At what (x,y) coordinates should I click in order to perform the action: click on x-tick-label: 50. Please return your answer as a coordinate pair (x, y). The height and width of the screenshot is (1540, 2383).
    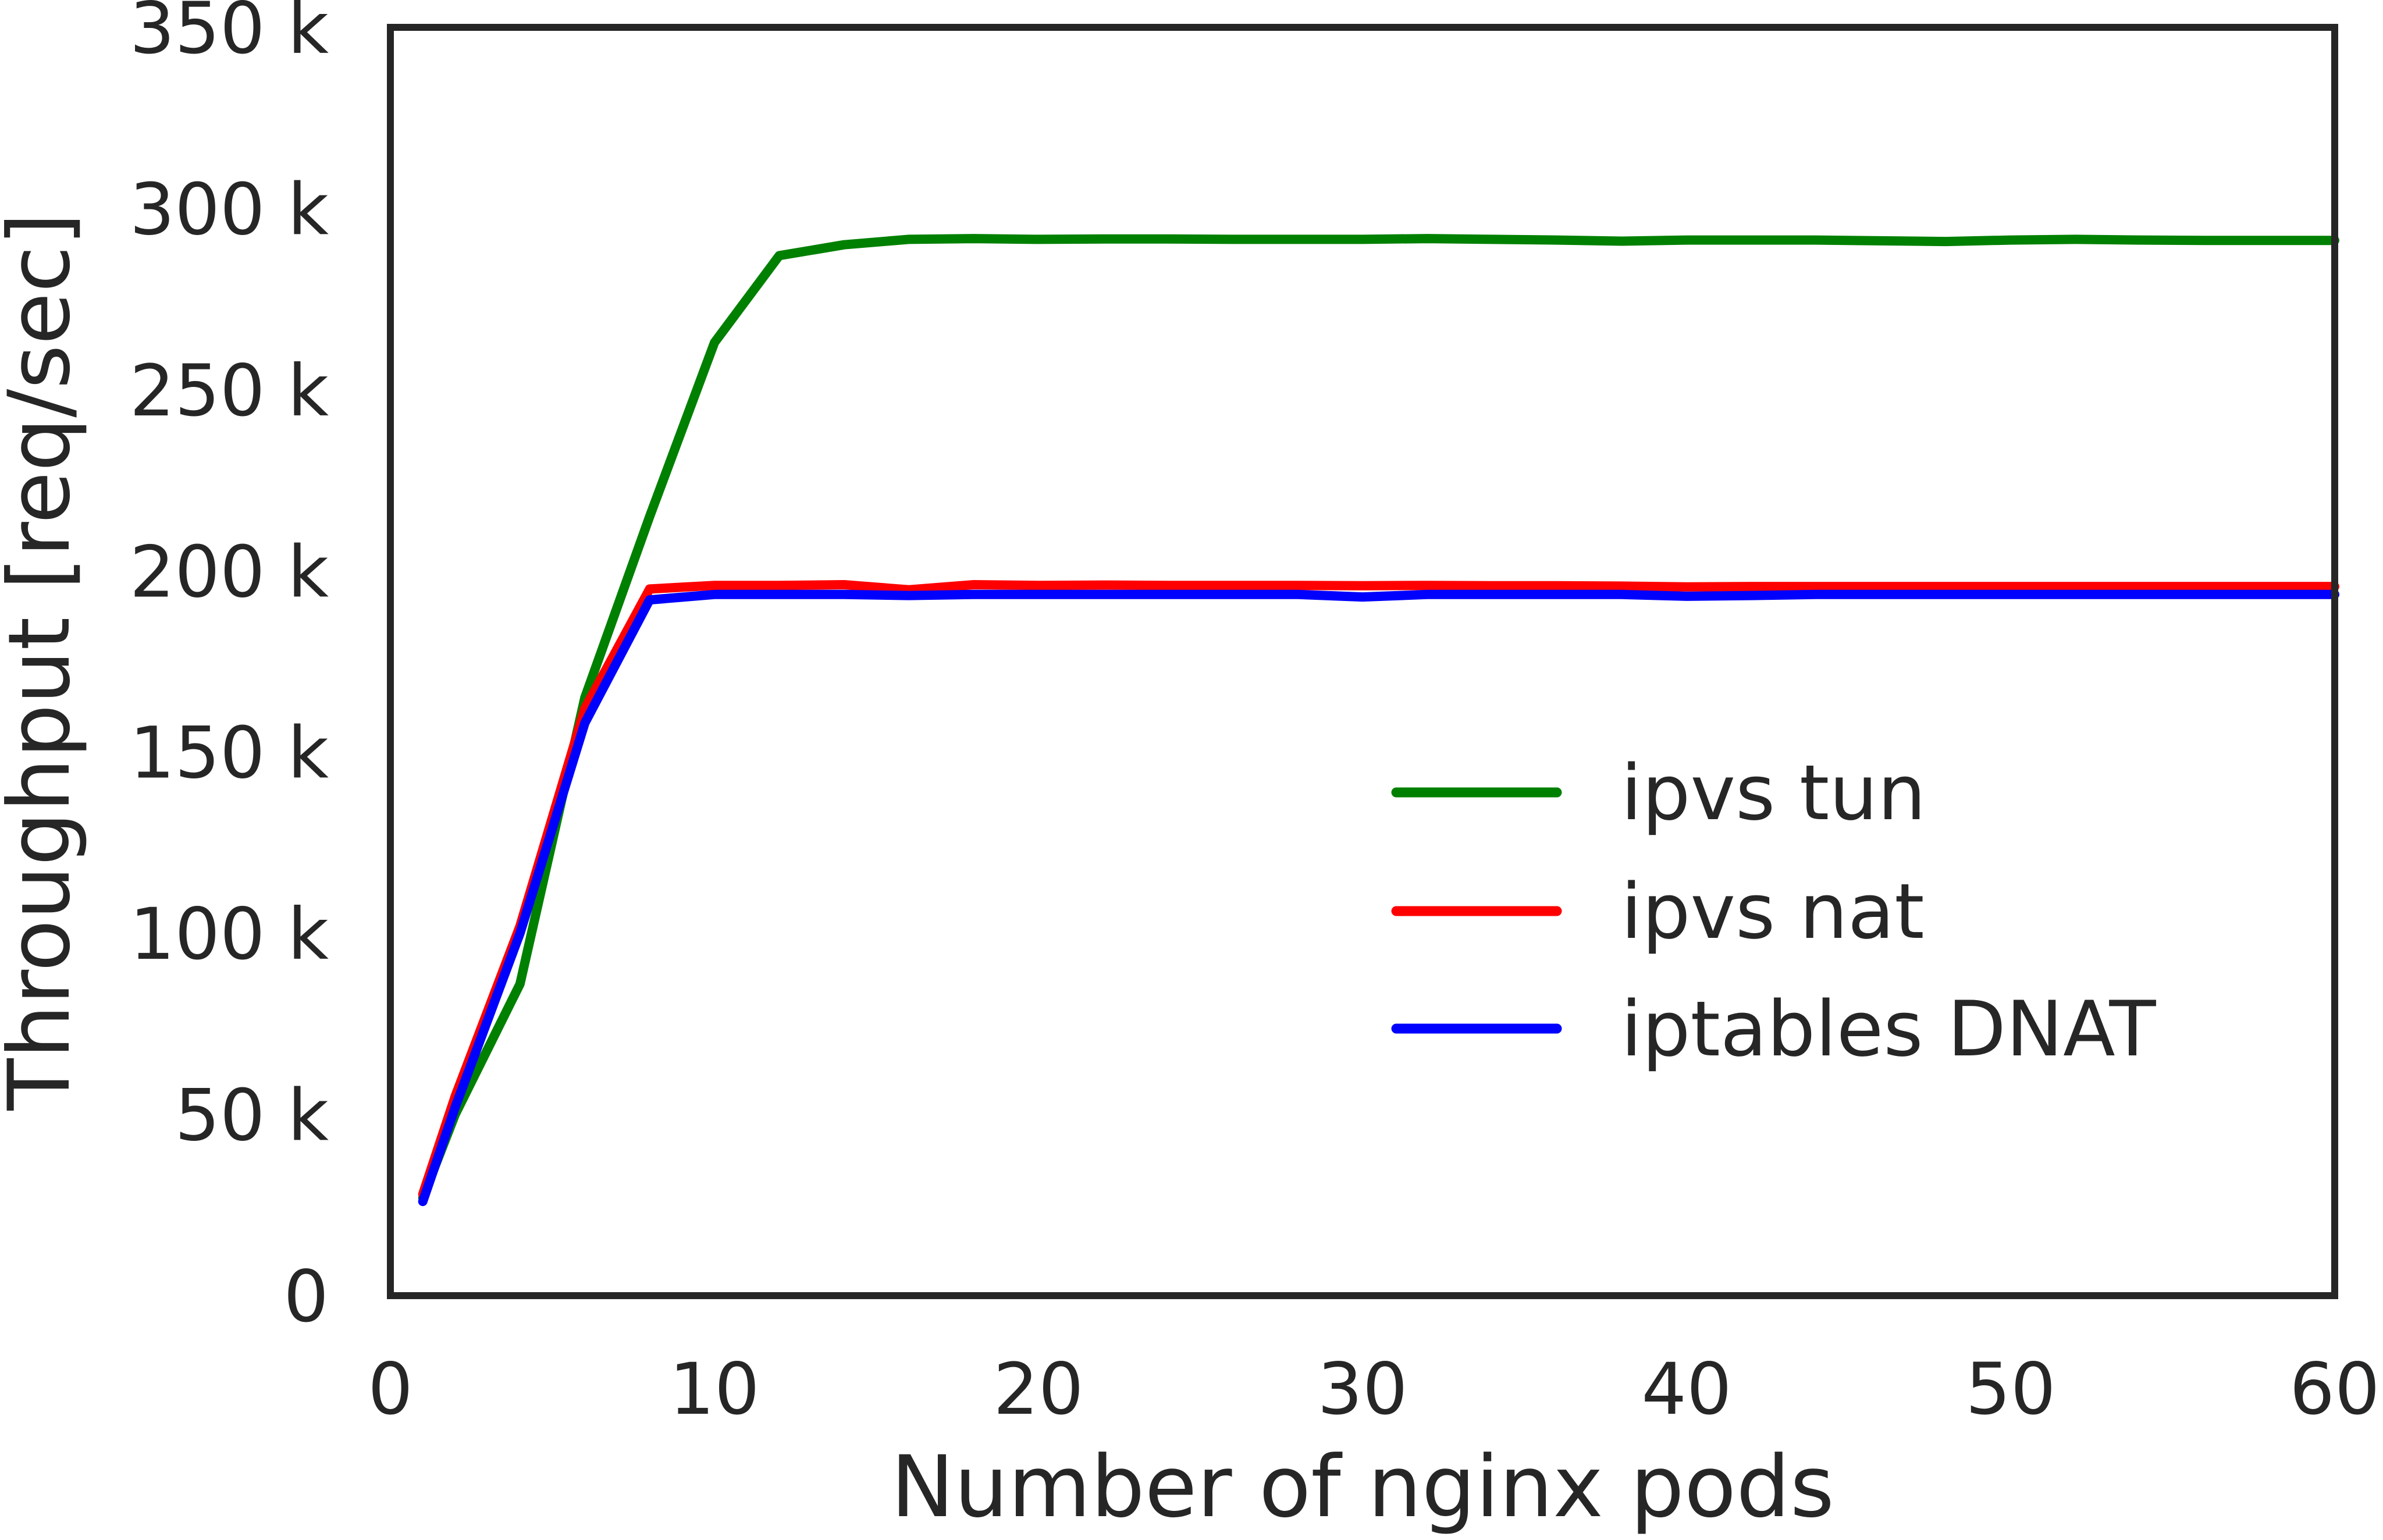
    Looking at the image, I should click on (2010, 1389).